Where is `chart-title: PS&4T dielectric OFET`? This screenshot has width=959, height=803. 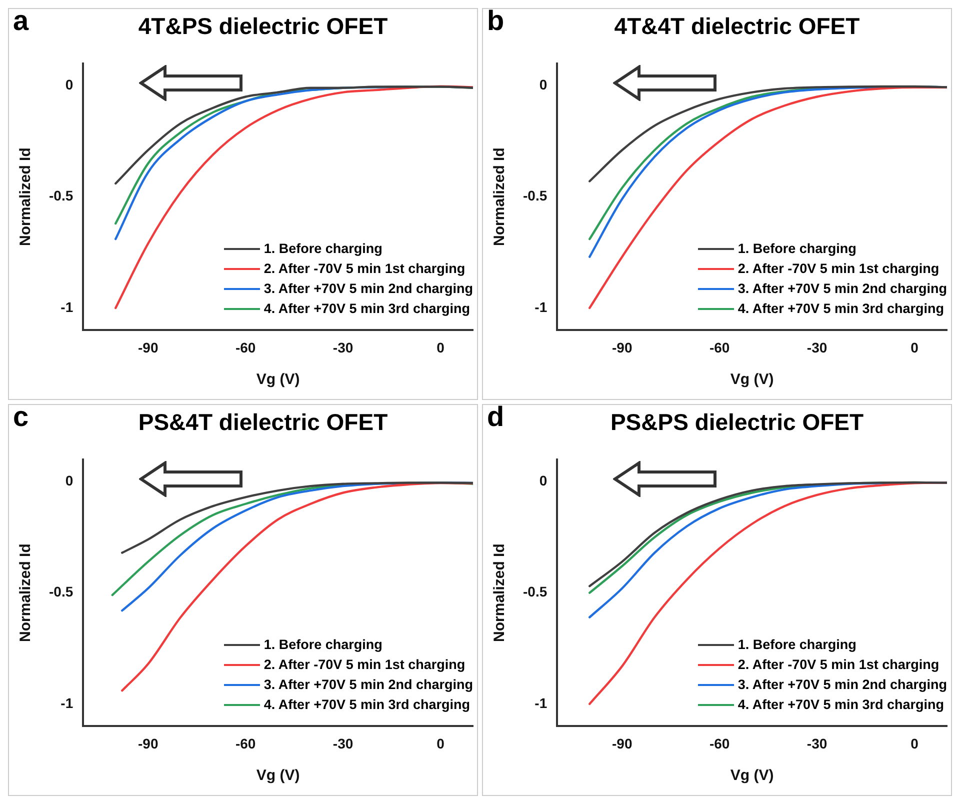
chart-title: PS&4T dielectric OFET is located at coordinates (263, 422).